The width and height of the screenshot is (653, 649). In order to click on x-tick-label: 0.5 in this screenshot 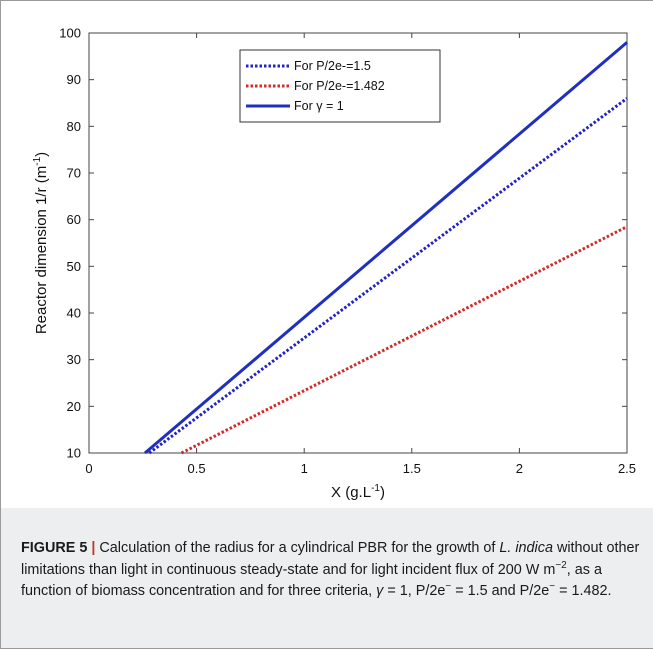, I will do `click(197, 468)`.